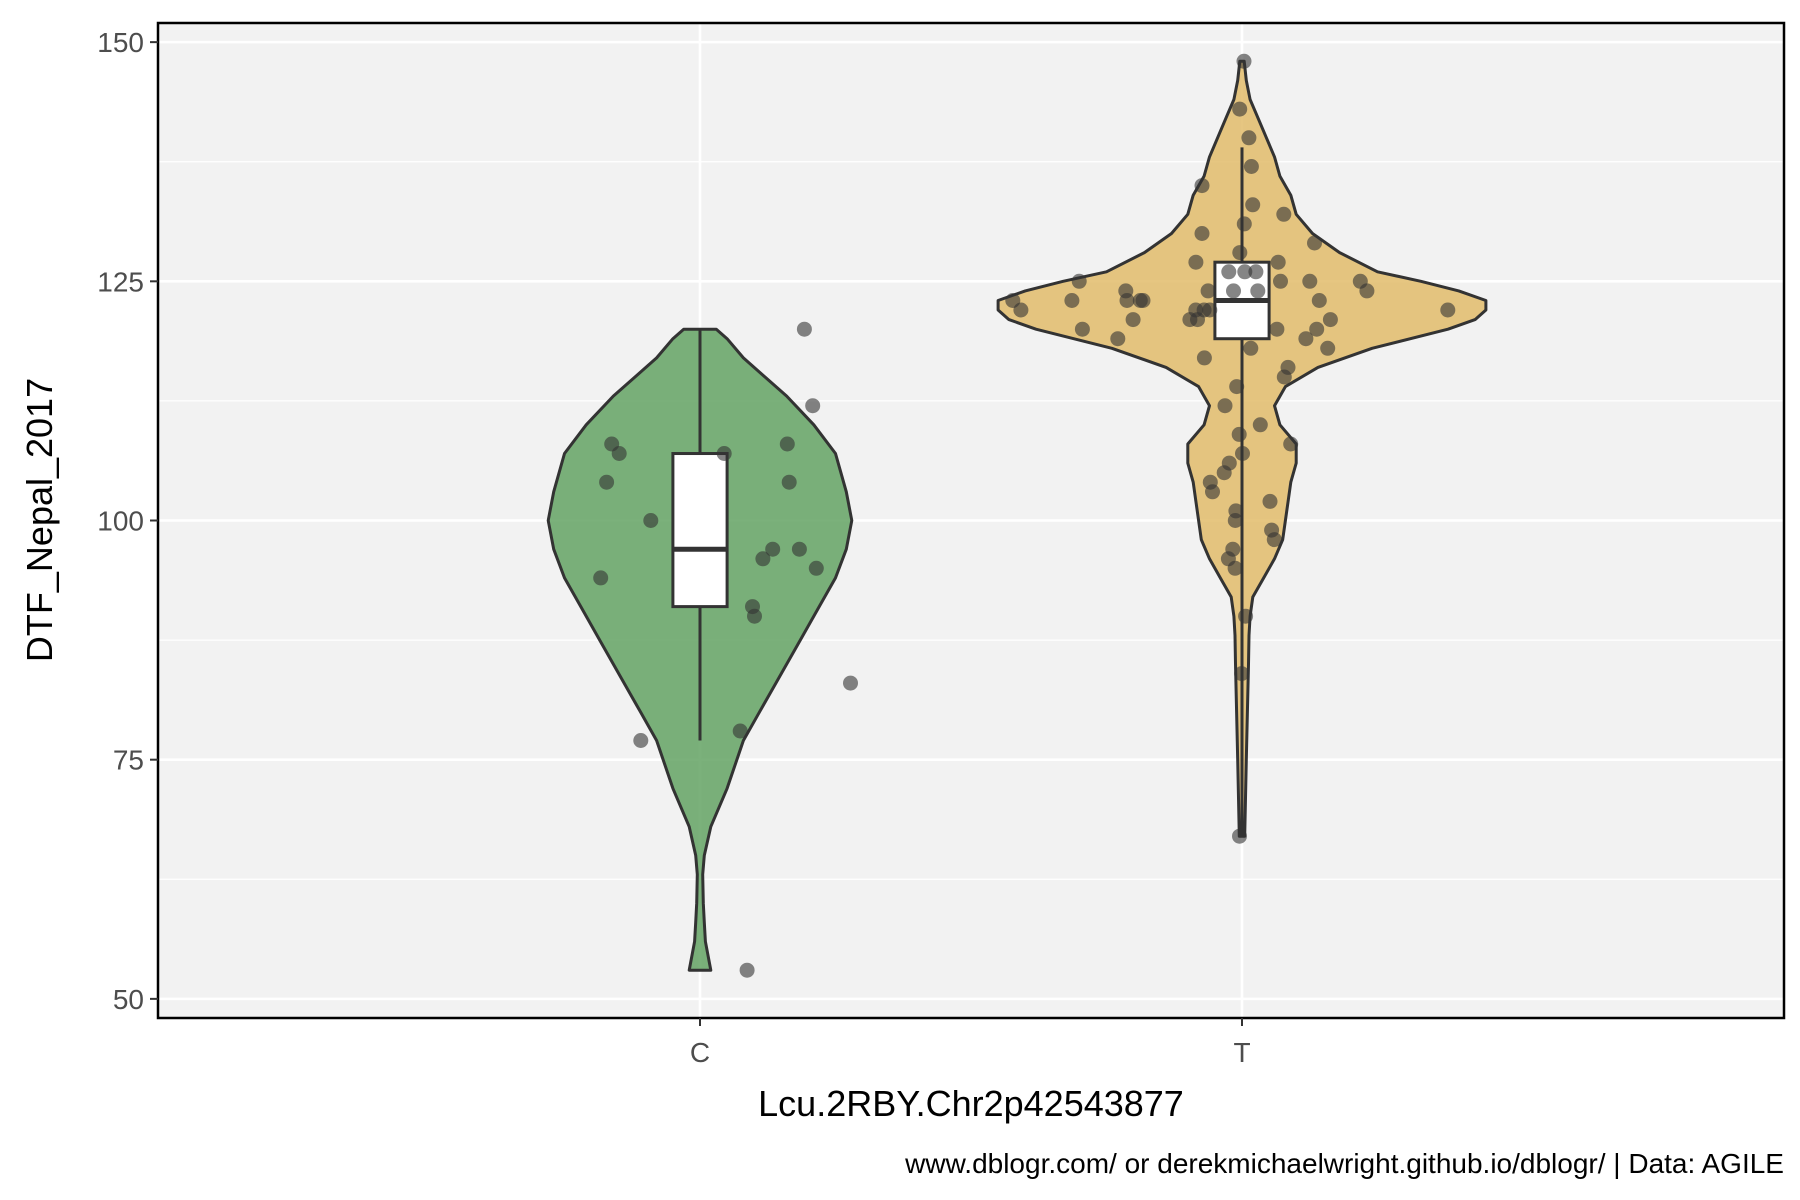 Image resolution: width=1800 pixels, height=1200 pixels. What do you see at coordinates (700, 530) in the screenshot?
I see `box-C` at bounding box center [700, 530].